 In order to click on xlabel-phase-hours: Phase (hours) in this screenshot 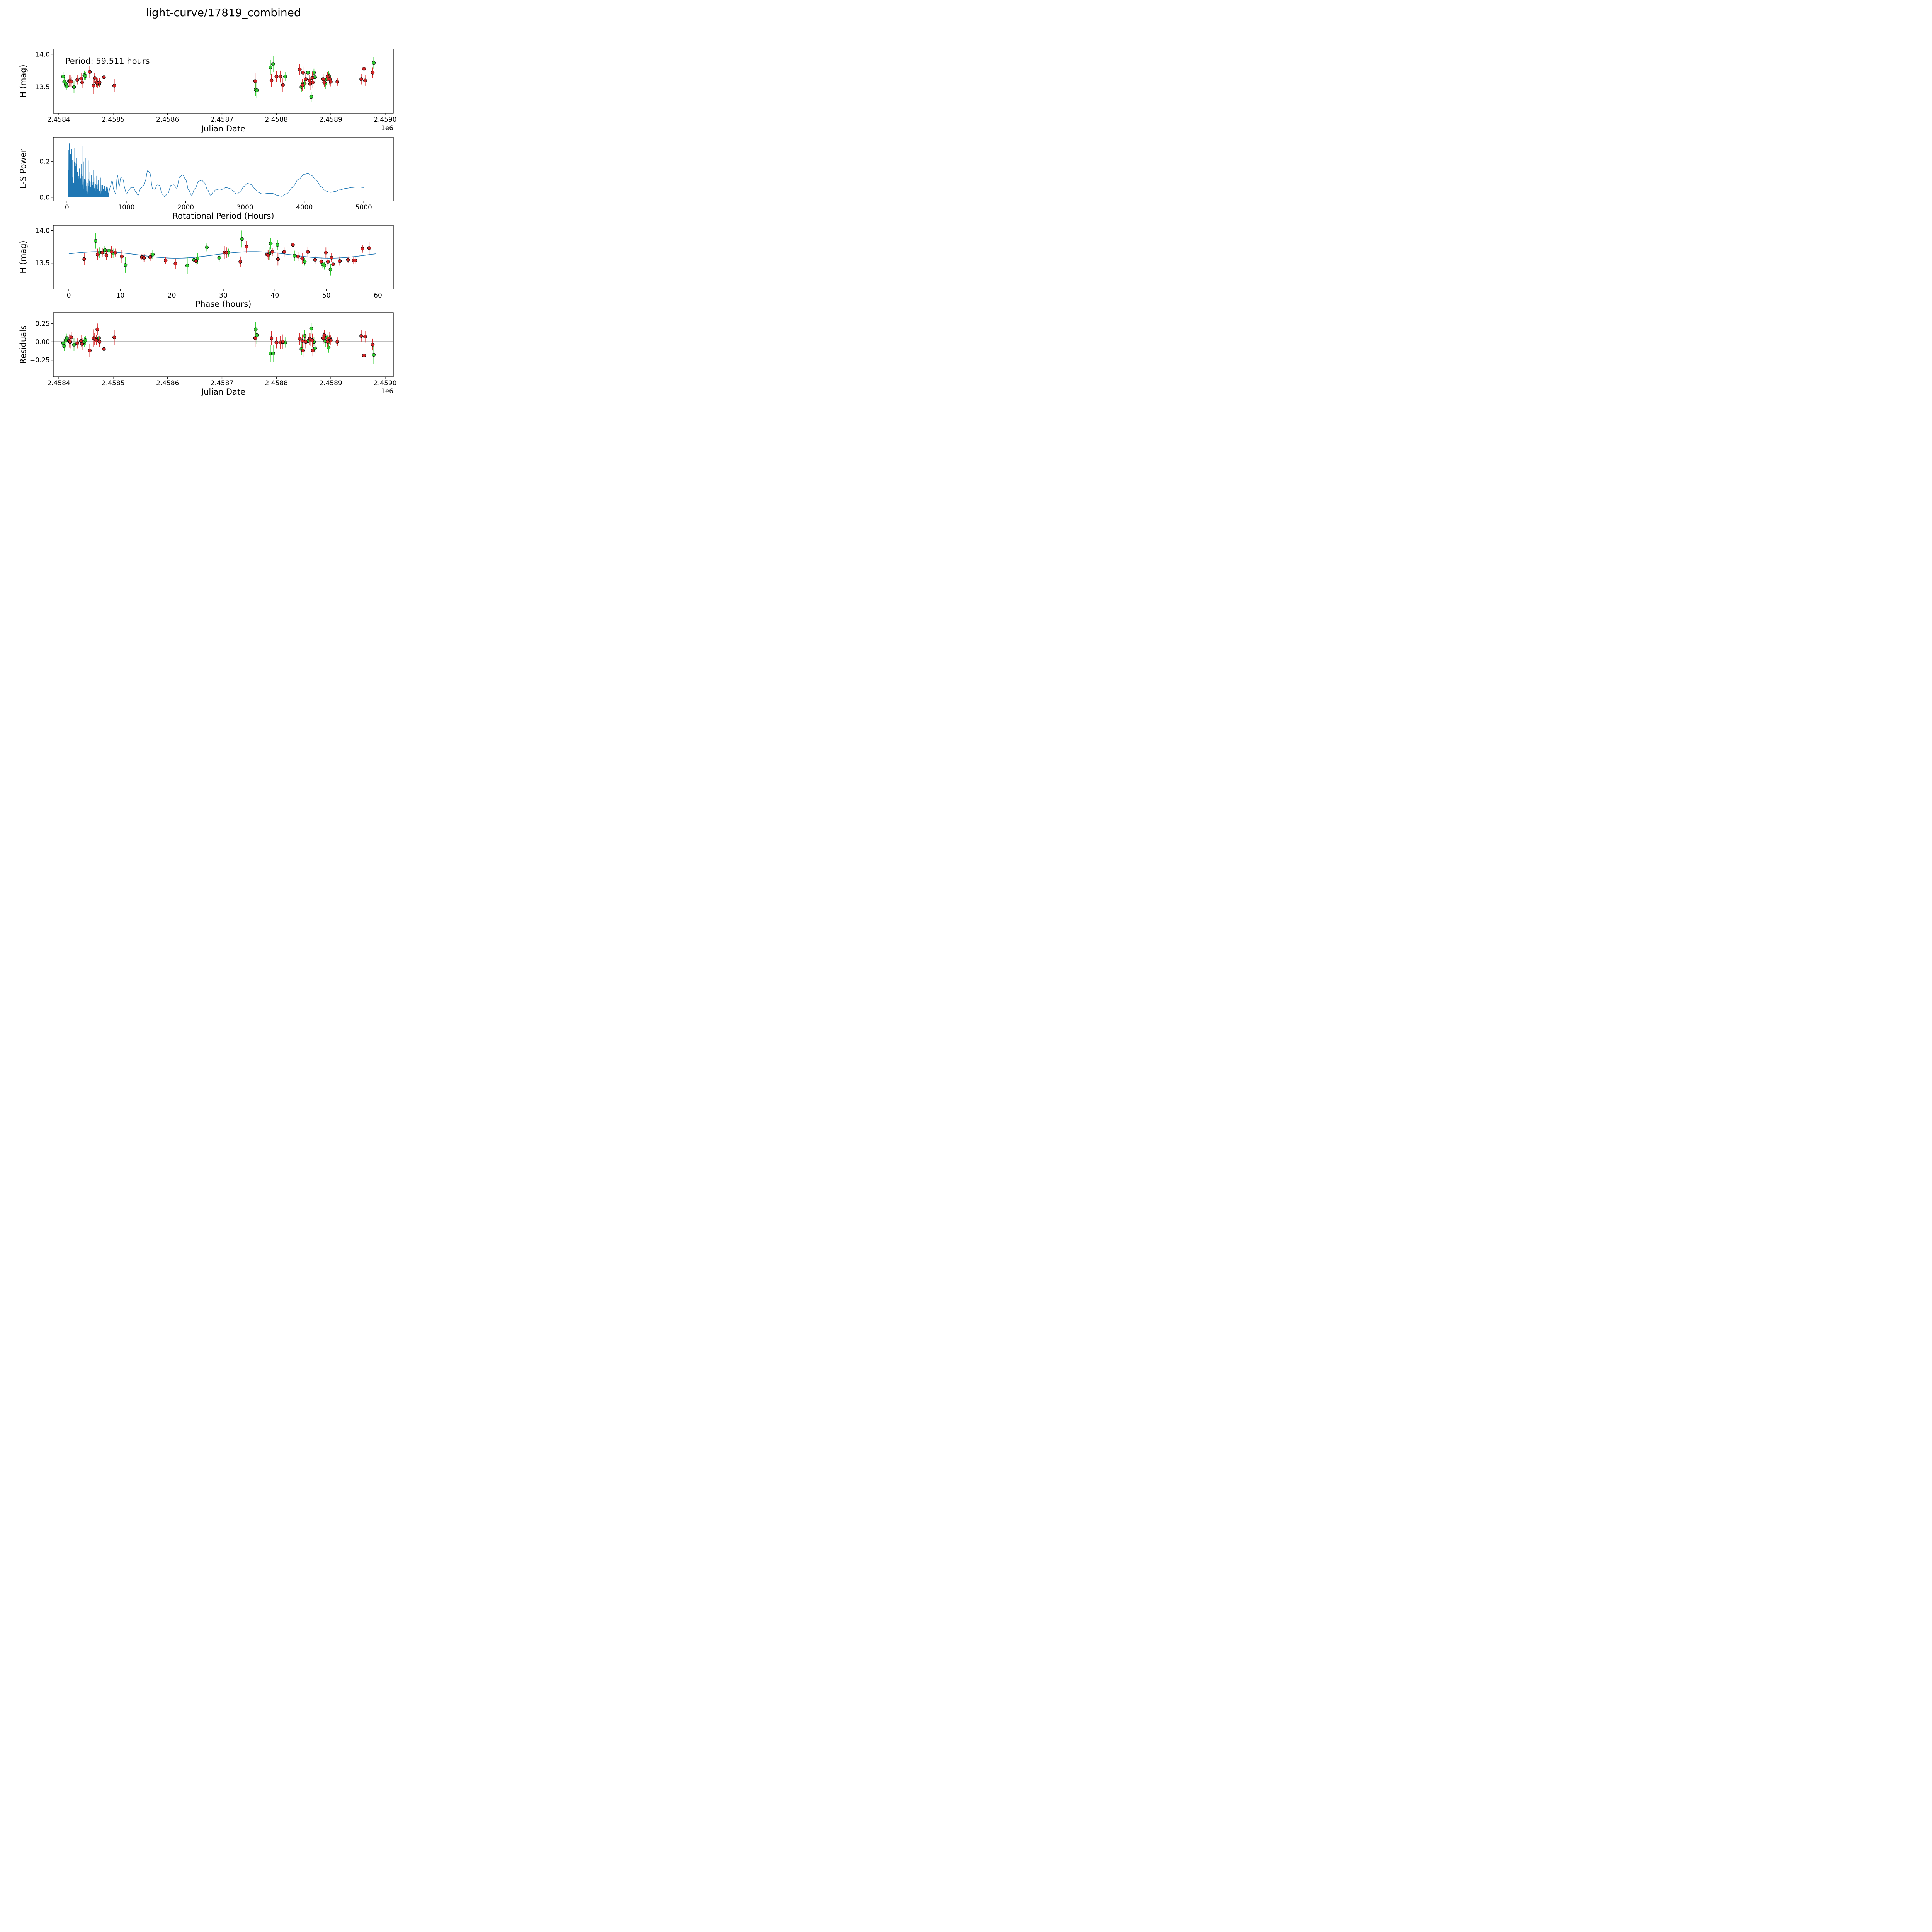, I will do `click(223, 304)`.